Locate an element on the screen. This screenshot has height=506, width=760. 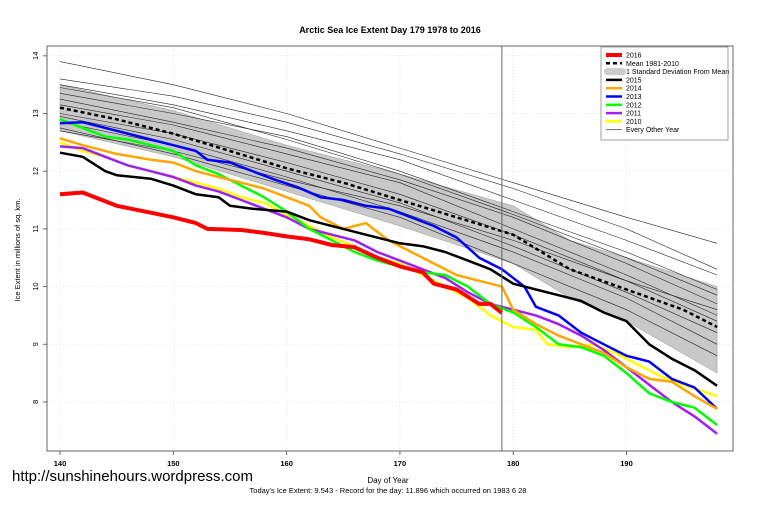
legend-label: 2013 is located at coordinates (634, 97).